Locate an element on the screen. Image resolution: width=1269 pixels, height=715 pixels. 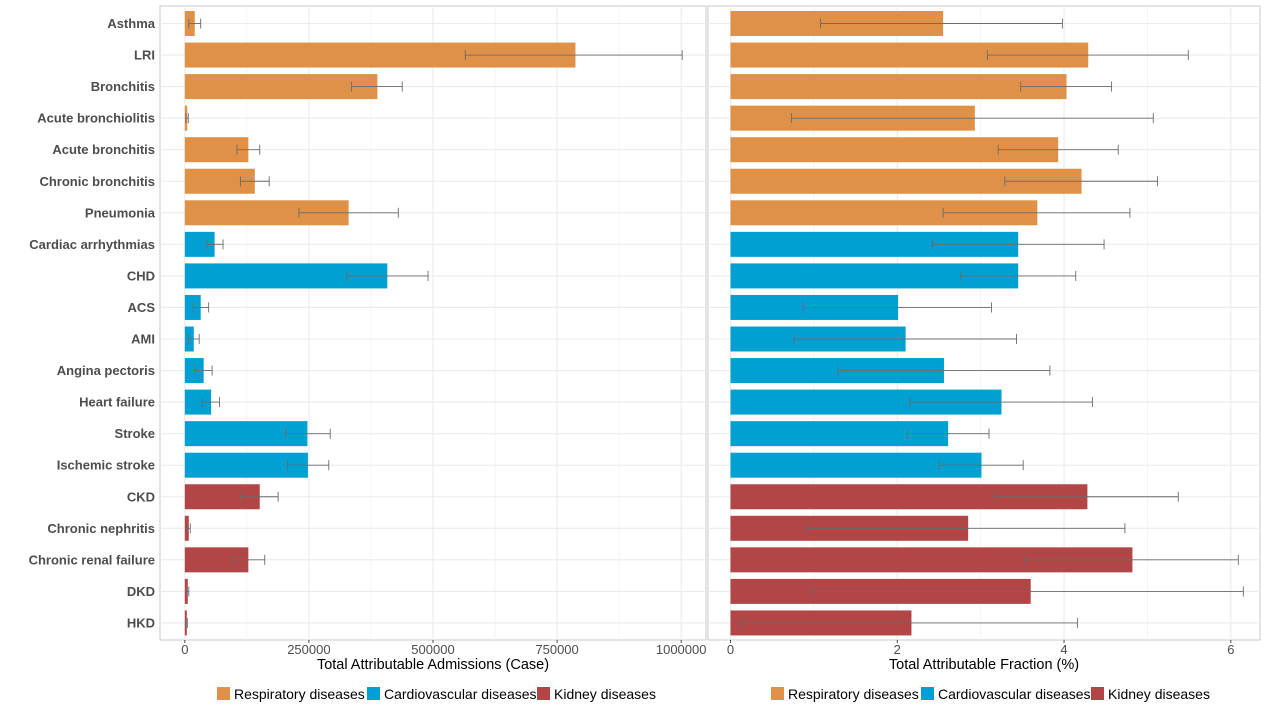
bar-angina-pectoris is located at coordinates (194, 371).